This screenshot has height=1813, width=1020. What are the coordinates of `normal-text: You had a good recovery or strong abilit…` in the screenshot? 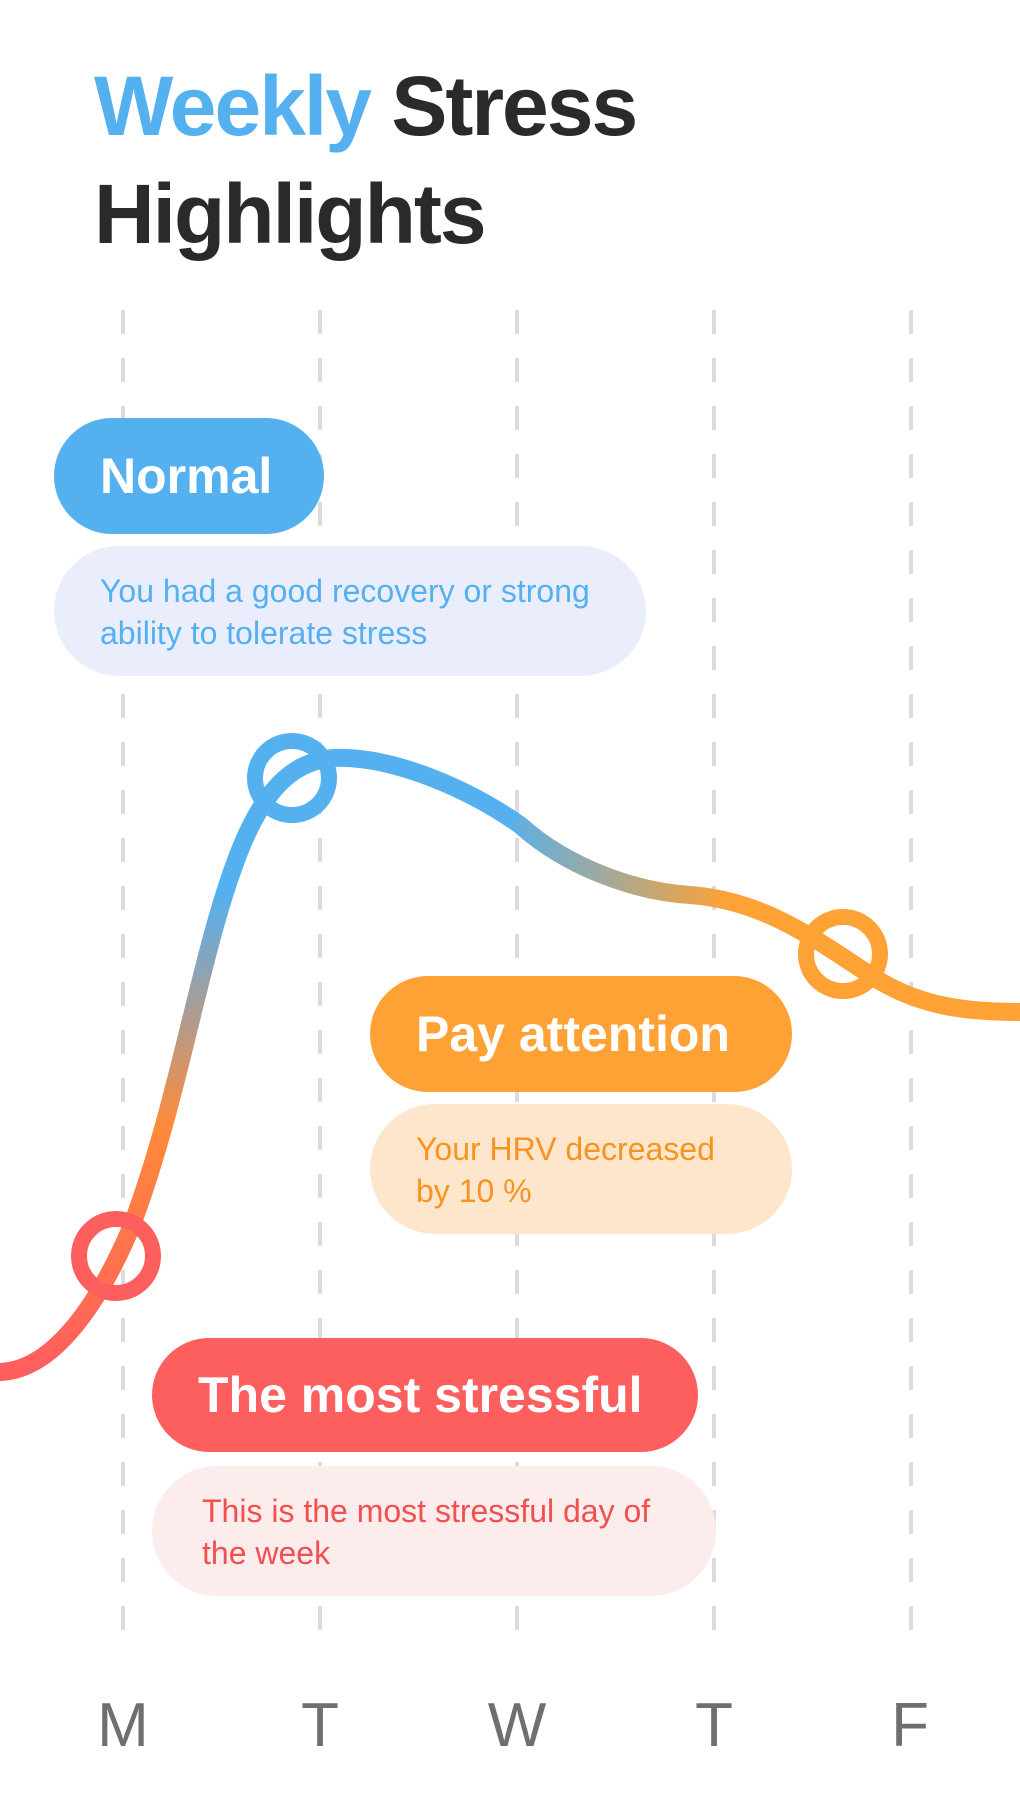 It's located at (345, 612).